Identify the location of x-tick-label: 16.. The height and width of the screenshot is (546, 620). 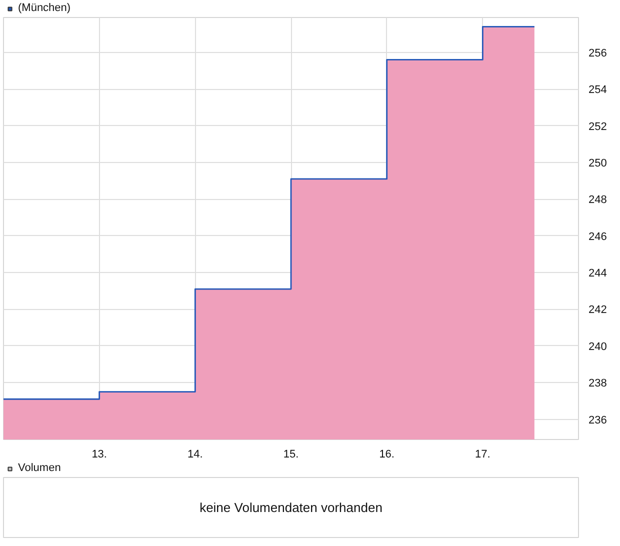
(386, 454).